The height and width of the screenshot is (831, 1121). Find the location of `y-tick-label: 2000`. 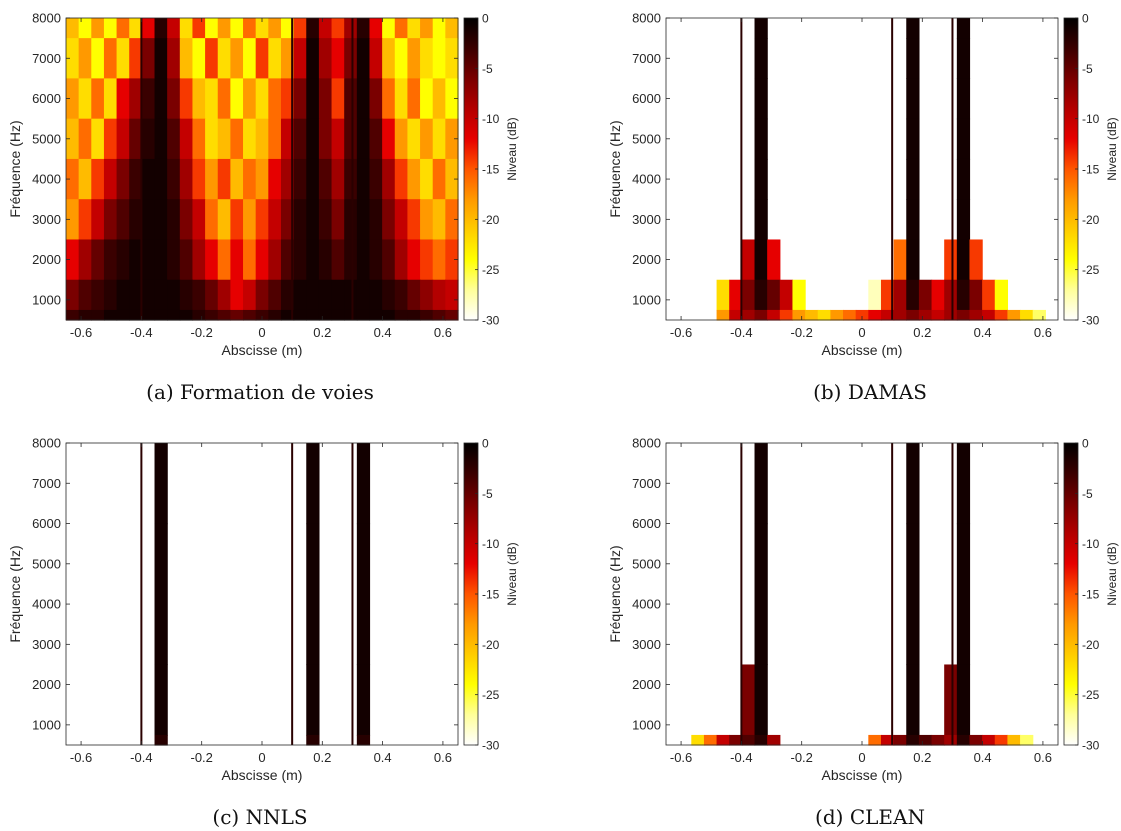

y-tick-label: 2000 is located at coordinates (46, 259).